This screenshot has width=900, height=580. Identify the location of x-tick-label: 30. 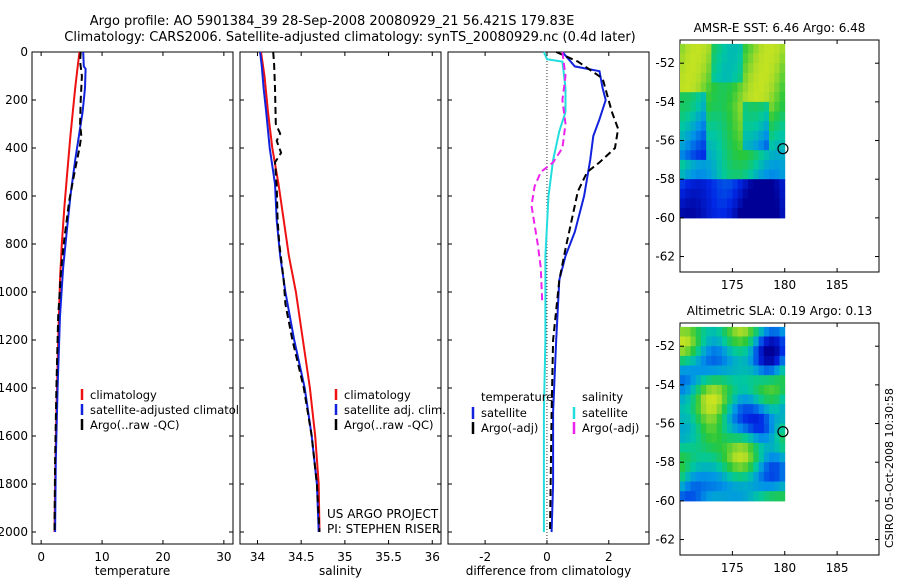
(223, 557).